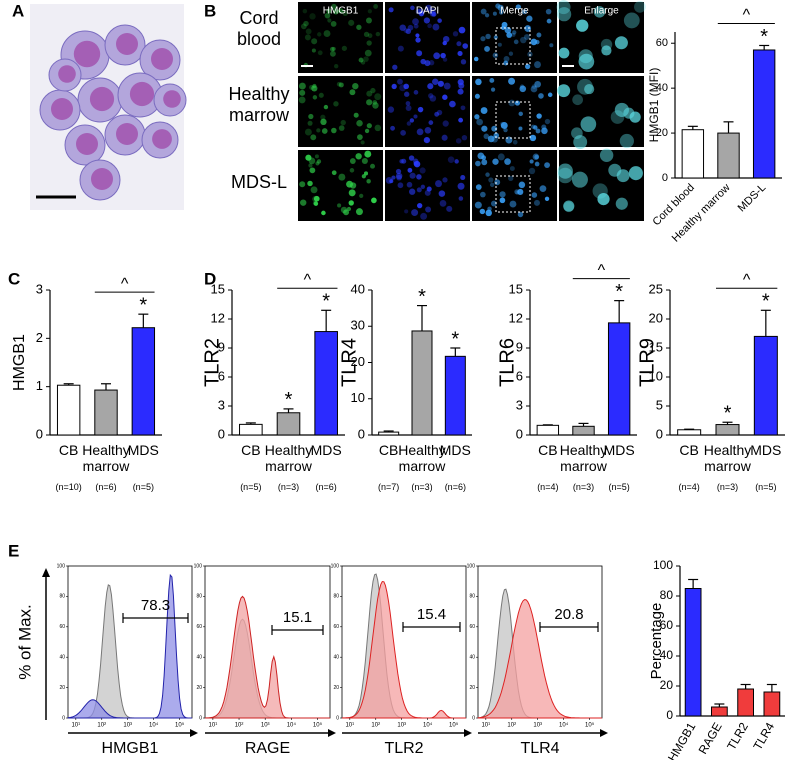  Describe the element at coordinates (656, 375) in the screenshot. I see `y-tick-label: 10` at that location.